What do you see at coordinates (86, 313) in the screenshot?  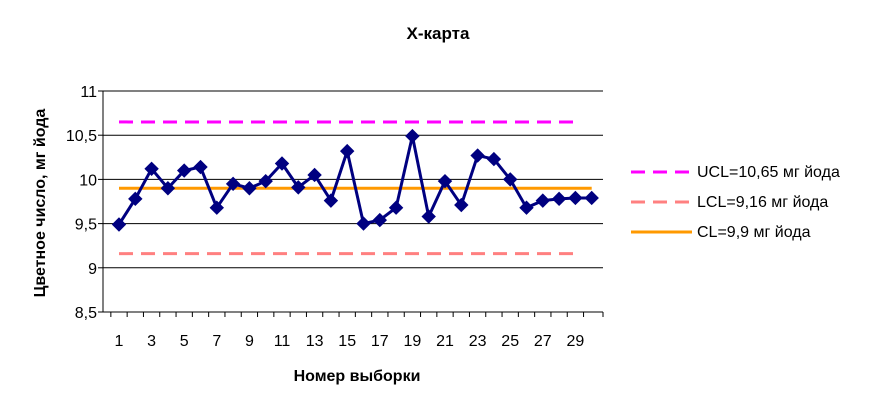 I see `y-tick-label: 8,5` at bounding box center [86, 313].